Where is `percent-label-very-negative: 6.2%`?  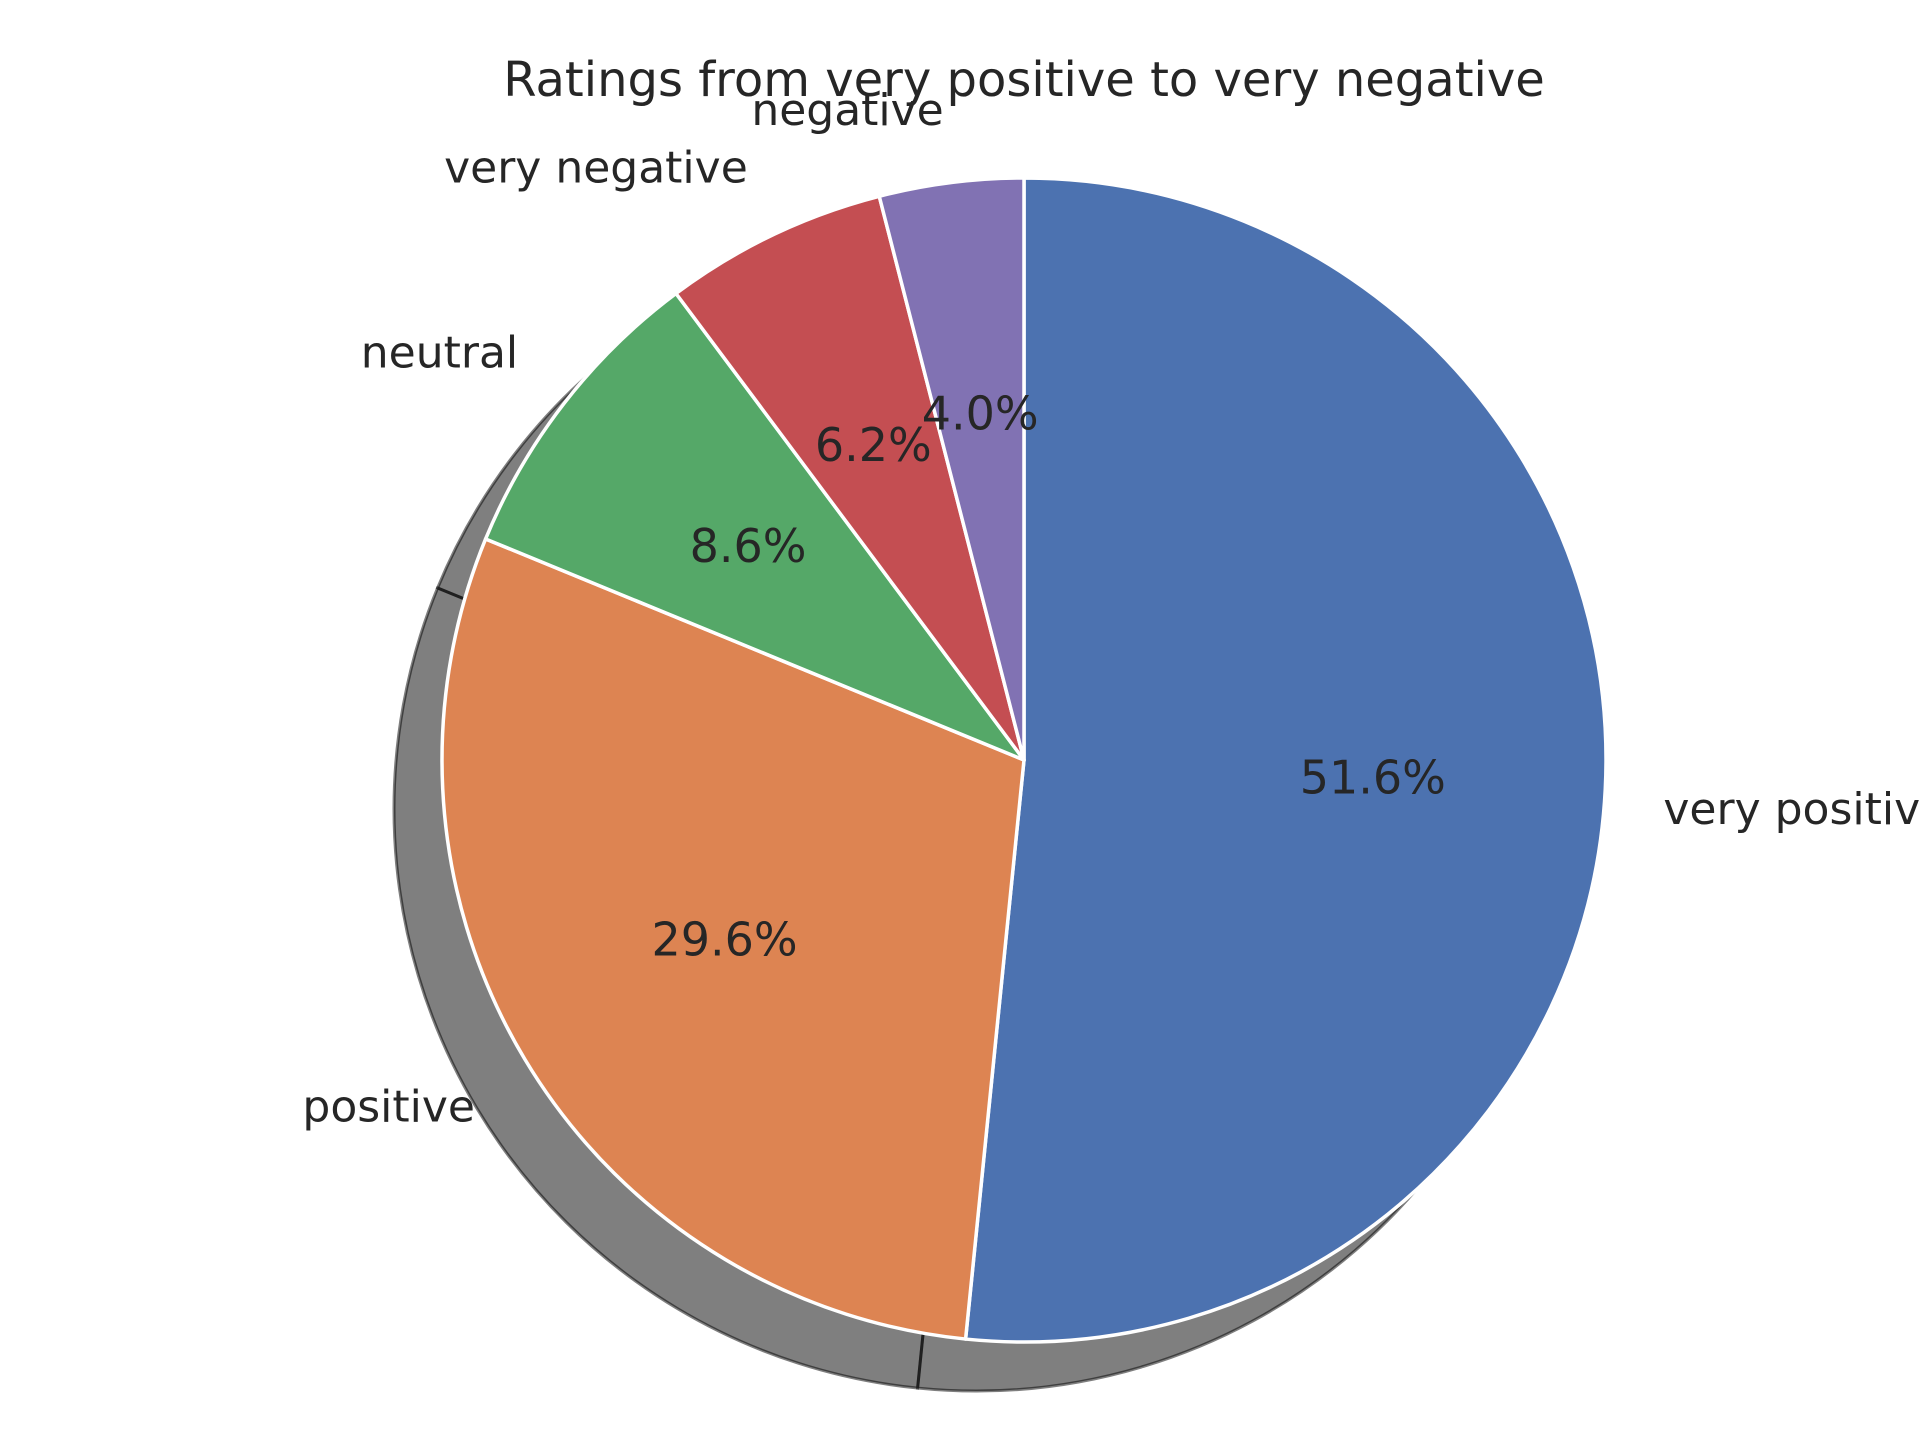 percent-label-very-negative: 6.2% is located at coordinates (873, 445).